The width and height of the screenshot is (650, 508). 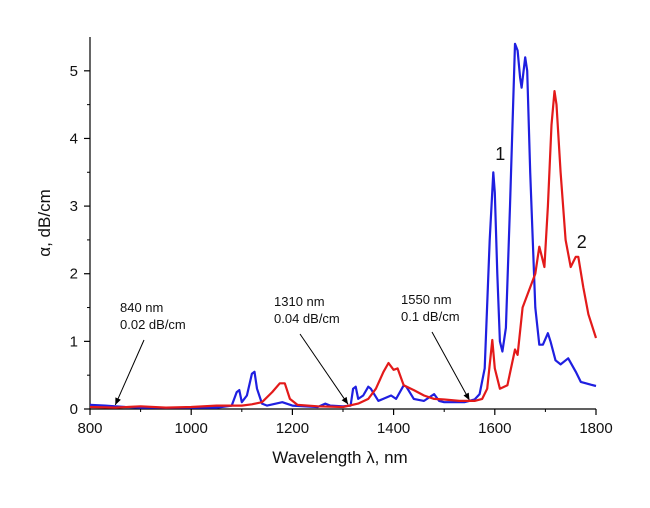 I want to click on series-2-label: 2, so click(x=582, y=242).